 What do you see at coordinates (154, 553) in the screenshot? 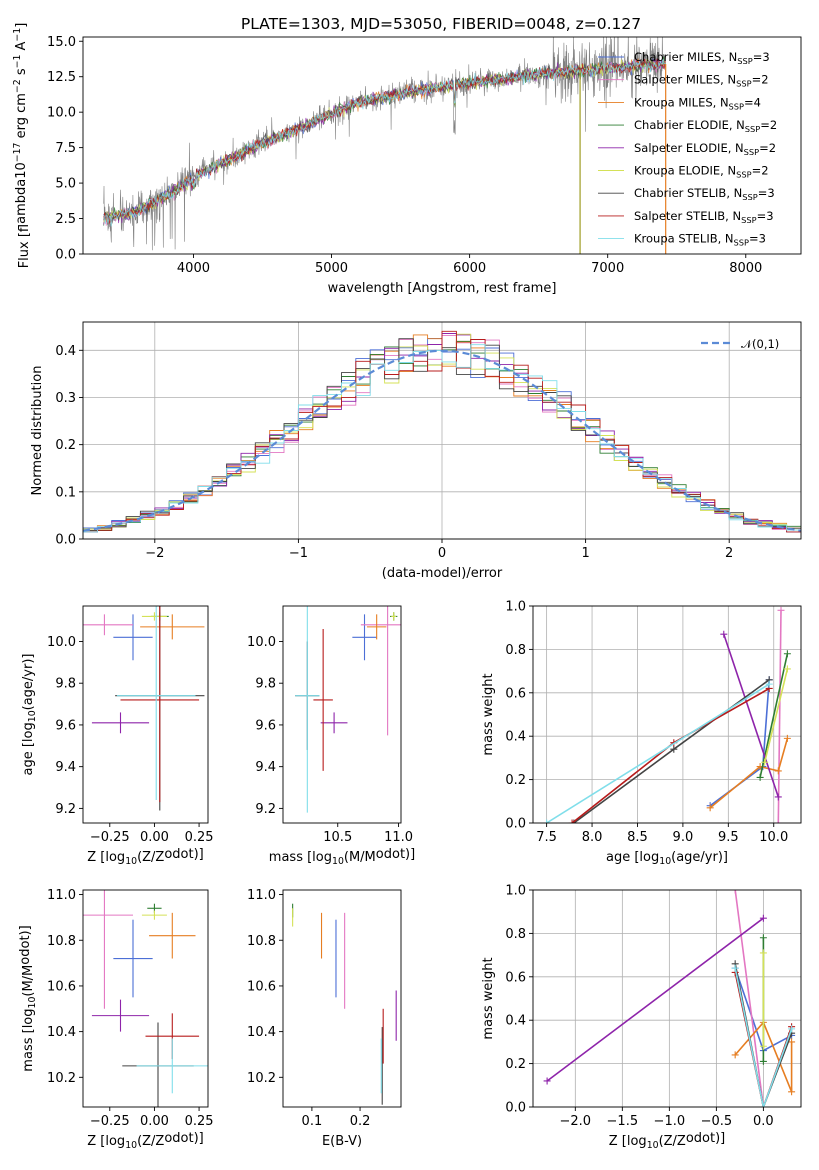
I see `x-tick-label: −2` at bounding box center [154, 553].